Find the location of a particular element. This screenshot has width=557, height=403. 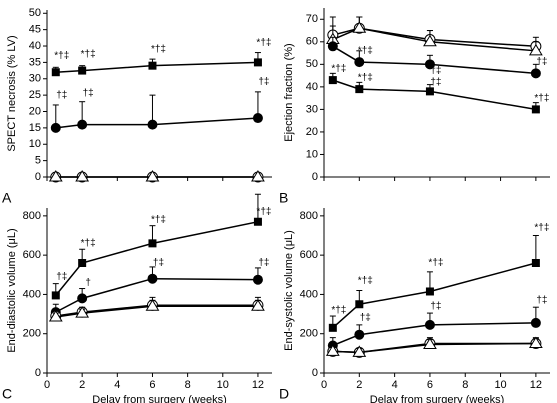

y-axis-label: SPECT necrosis (% LV) is located at coordinates (12, 93).